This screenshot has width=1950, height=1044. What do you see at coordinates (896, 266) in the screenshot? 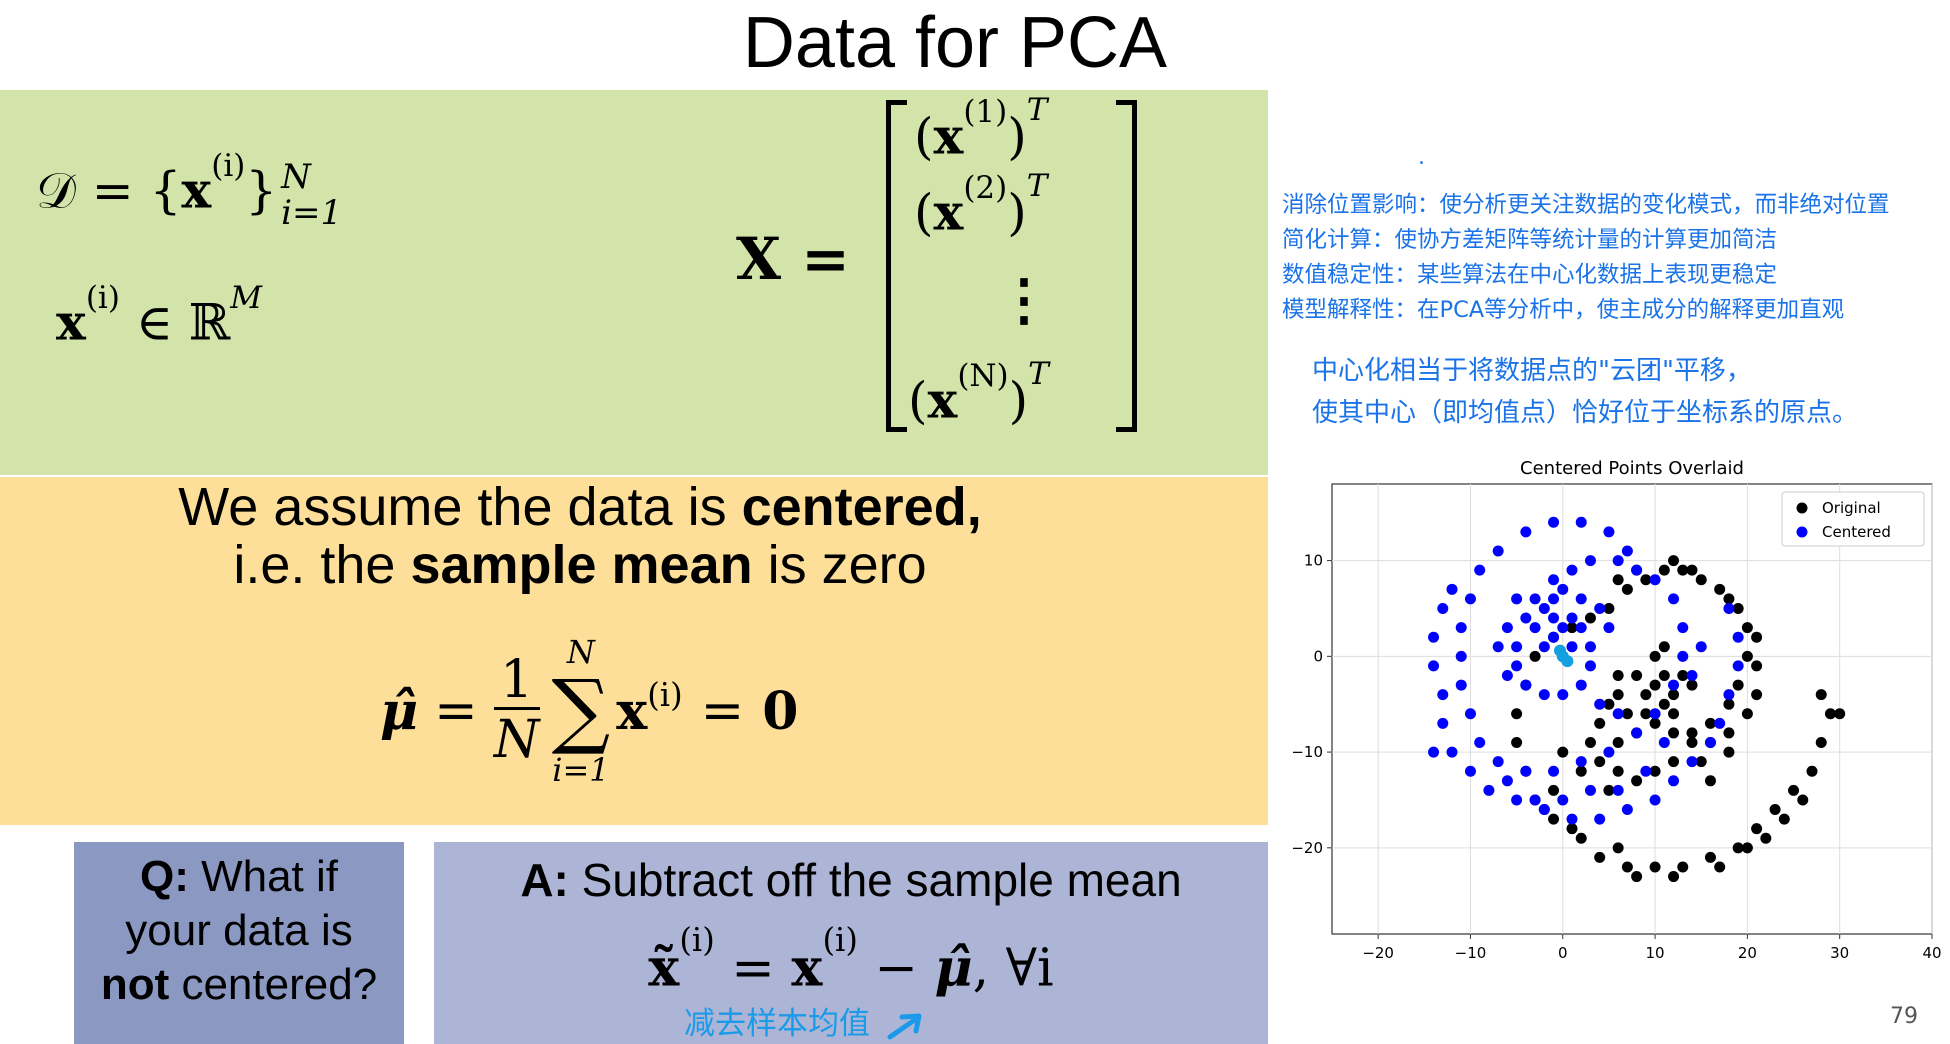
I see `matrix-left-bracket` at bounding box center [896, 266].